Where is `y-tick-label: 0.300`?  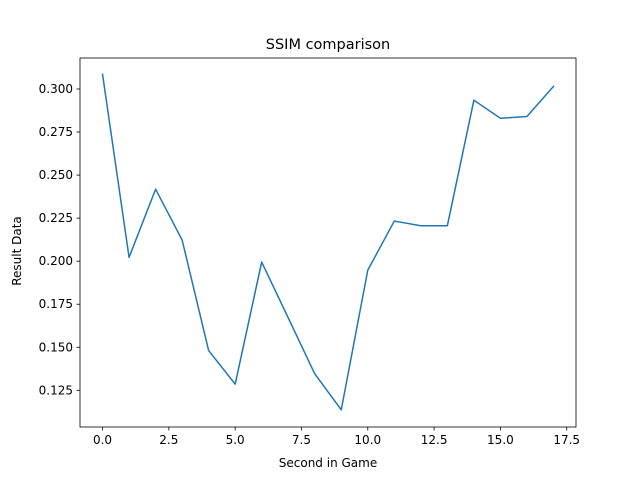
y-tick-label: 0.300 is located at coordinates (56, 89).